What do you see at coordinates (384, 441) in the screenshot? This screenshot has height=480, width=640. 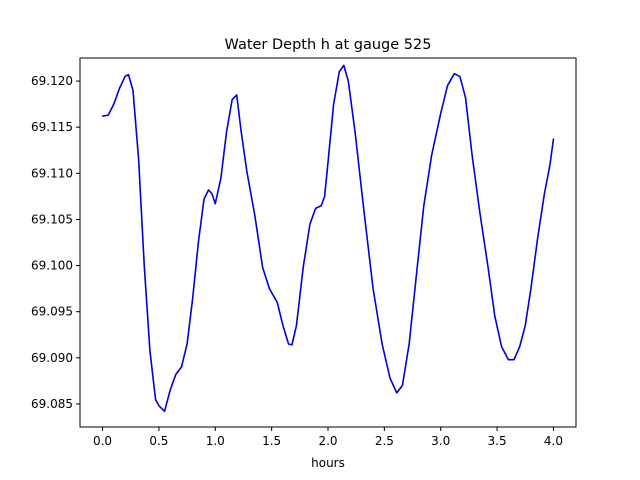 I see `x-tick-label: 2.5` at bounding box center [384, 441].